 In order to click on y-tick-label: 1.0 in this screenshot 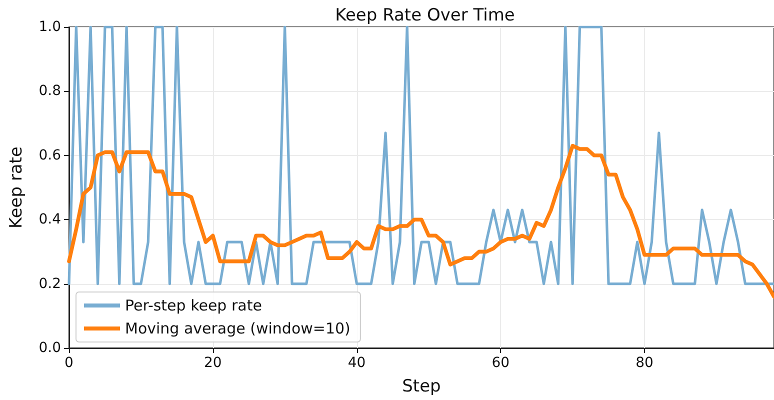, I will do `click(49, 27)`.